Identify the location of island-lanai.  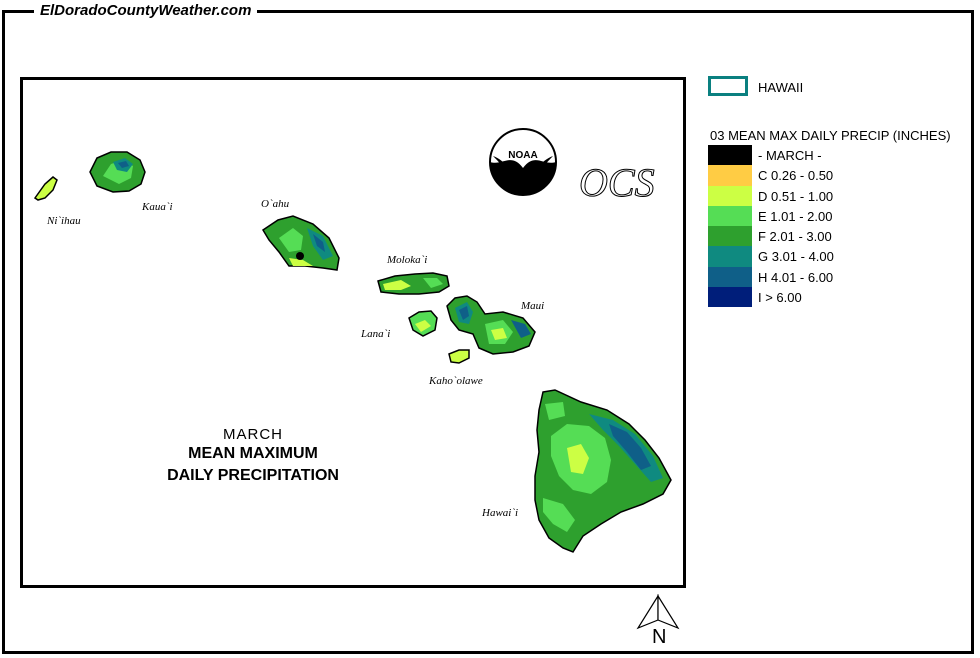
(423, 323).